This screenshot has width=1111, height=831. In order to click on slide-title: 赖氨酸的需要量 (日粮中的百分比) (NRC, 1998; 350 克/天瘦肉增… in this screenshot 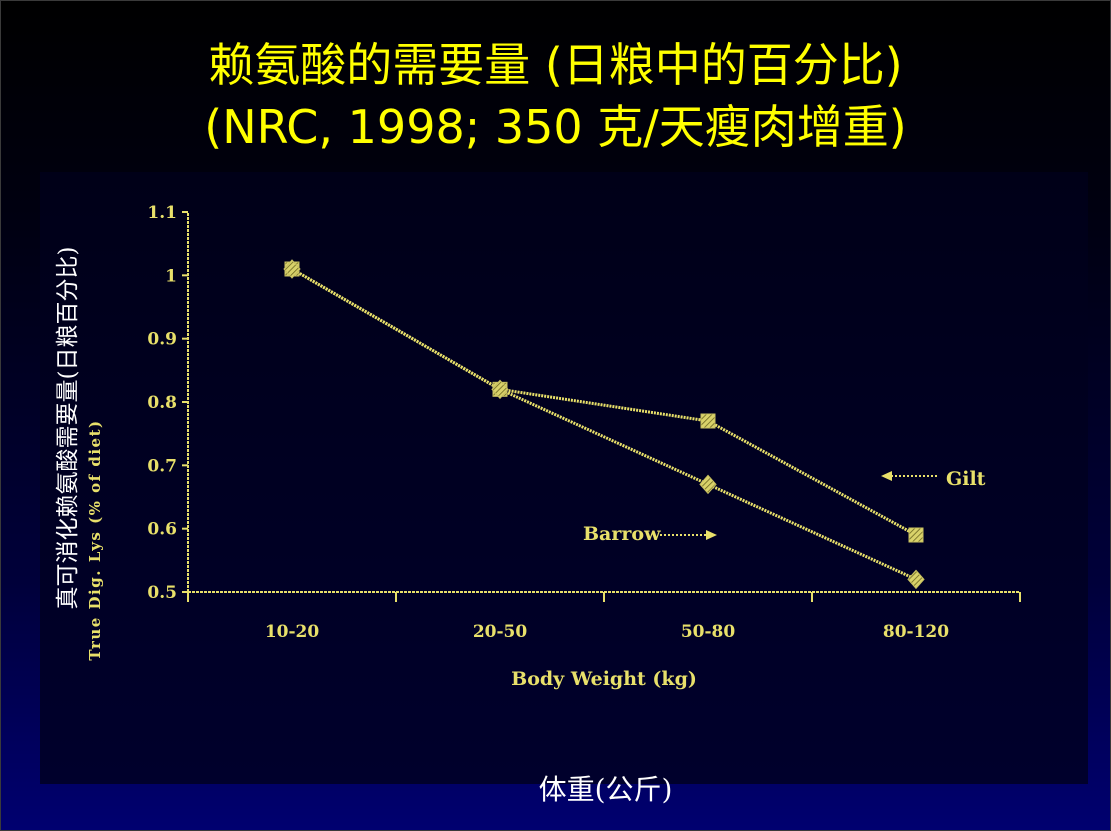, I will do `click(555, 96)`.